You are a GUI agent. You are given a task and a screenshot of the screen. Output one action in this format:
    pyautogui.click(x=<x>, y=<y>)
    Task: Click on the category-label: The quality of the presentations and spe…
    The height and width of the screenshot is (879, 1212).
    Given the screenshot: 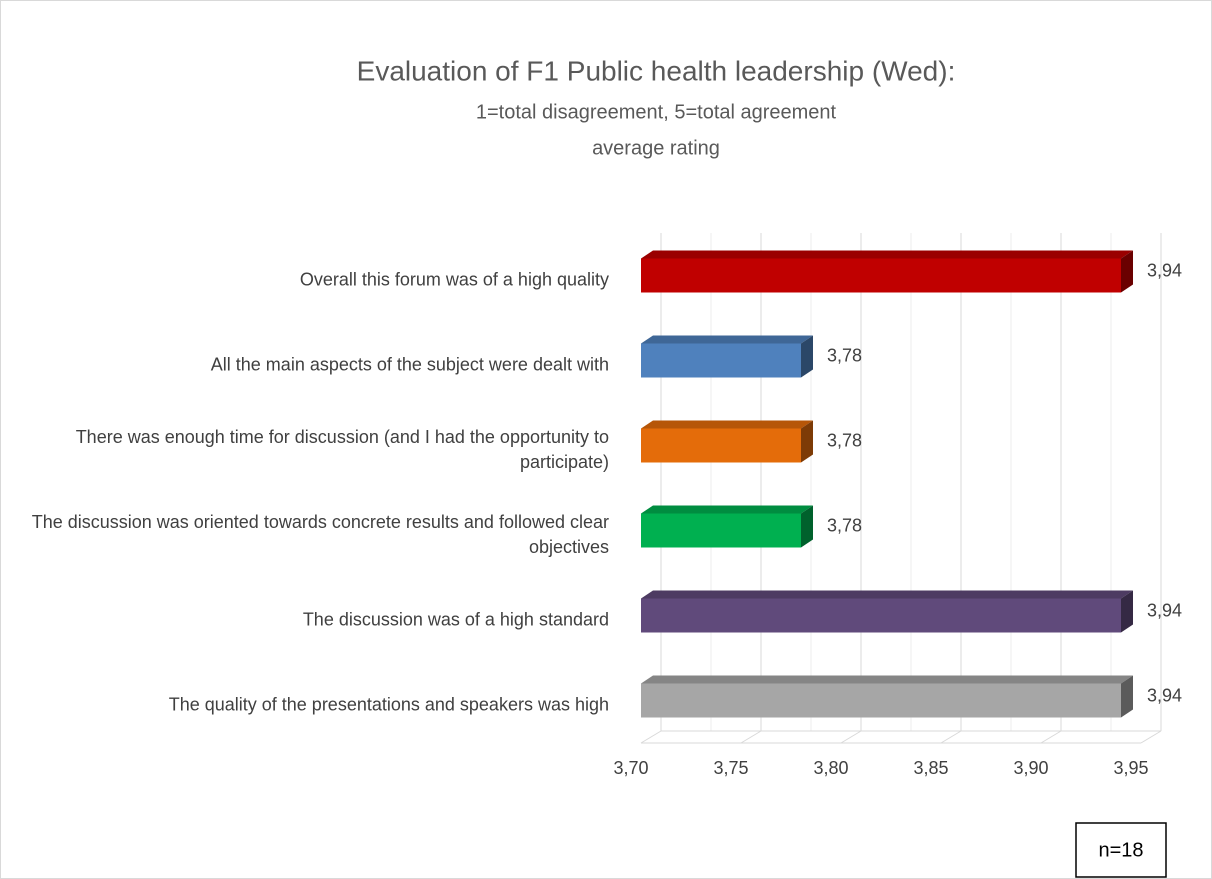 What is the action you would take?
    pyautogui.click(x=388, y=704)
    